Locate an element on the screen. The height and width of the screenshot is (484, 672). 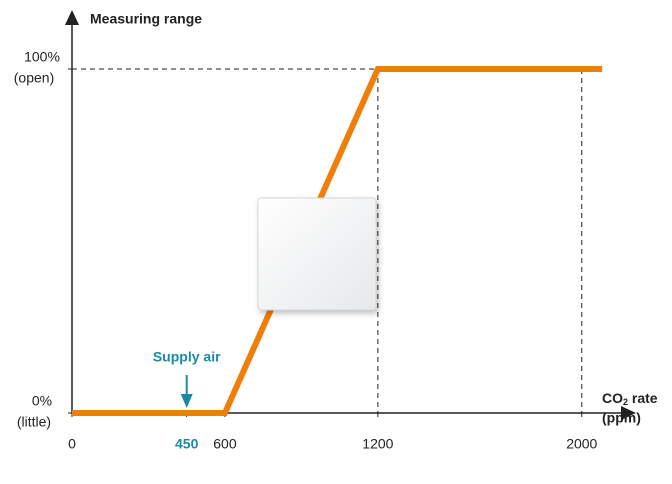
device-image is located at coordinates (317, 254).